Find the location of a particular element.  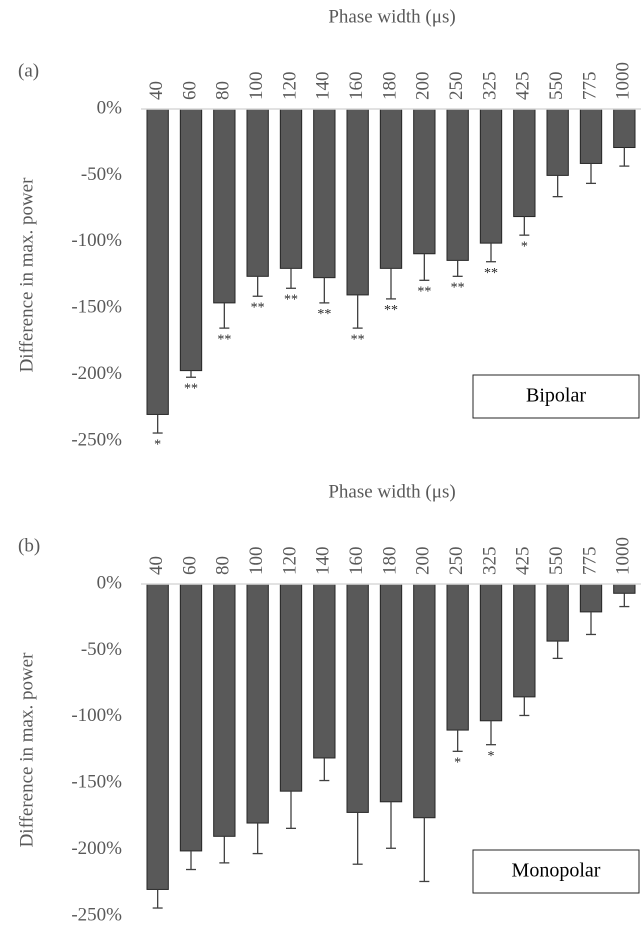

y-tick-label: -50% is located at coordinates (101, 174).